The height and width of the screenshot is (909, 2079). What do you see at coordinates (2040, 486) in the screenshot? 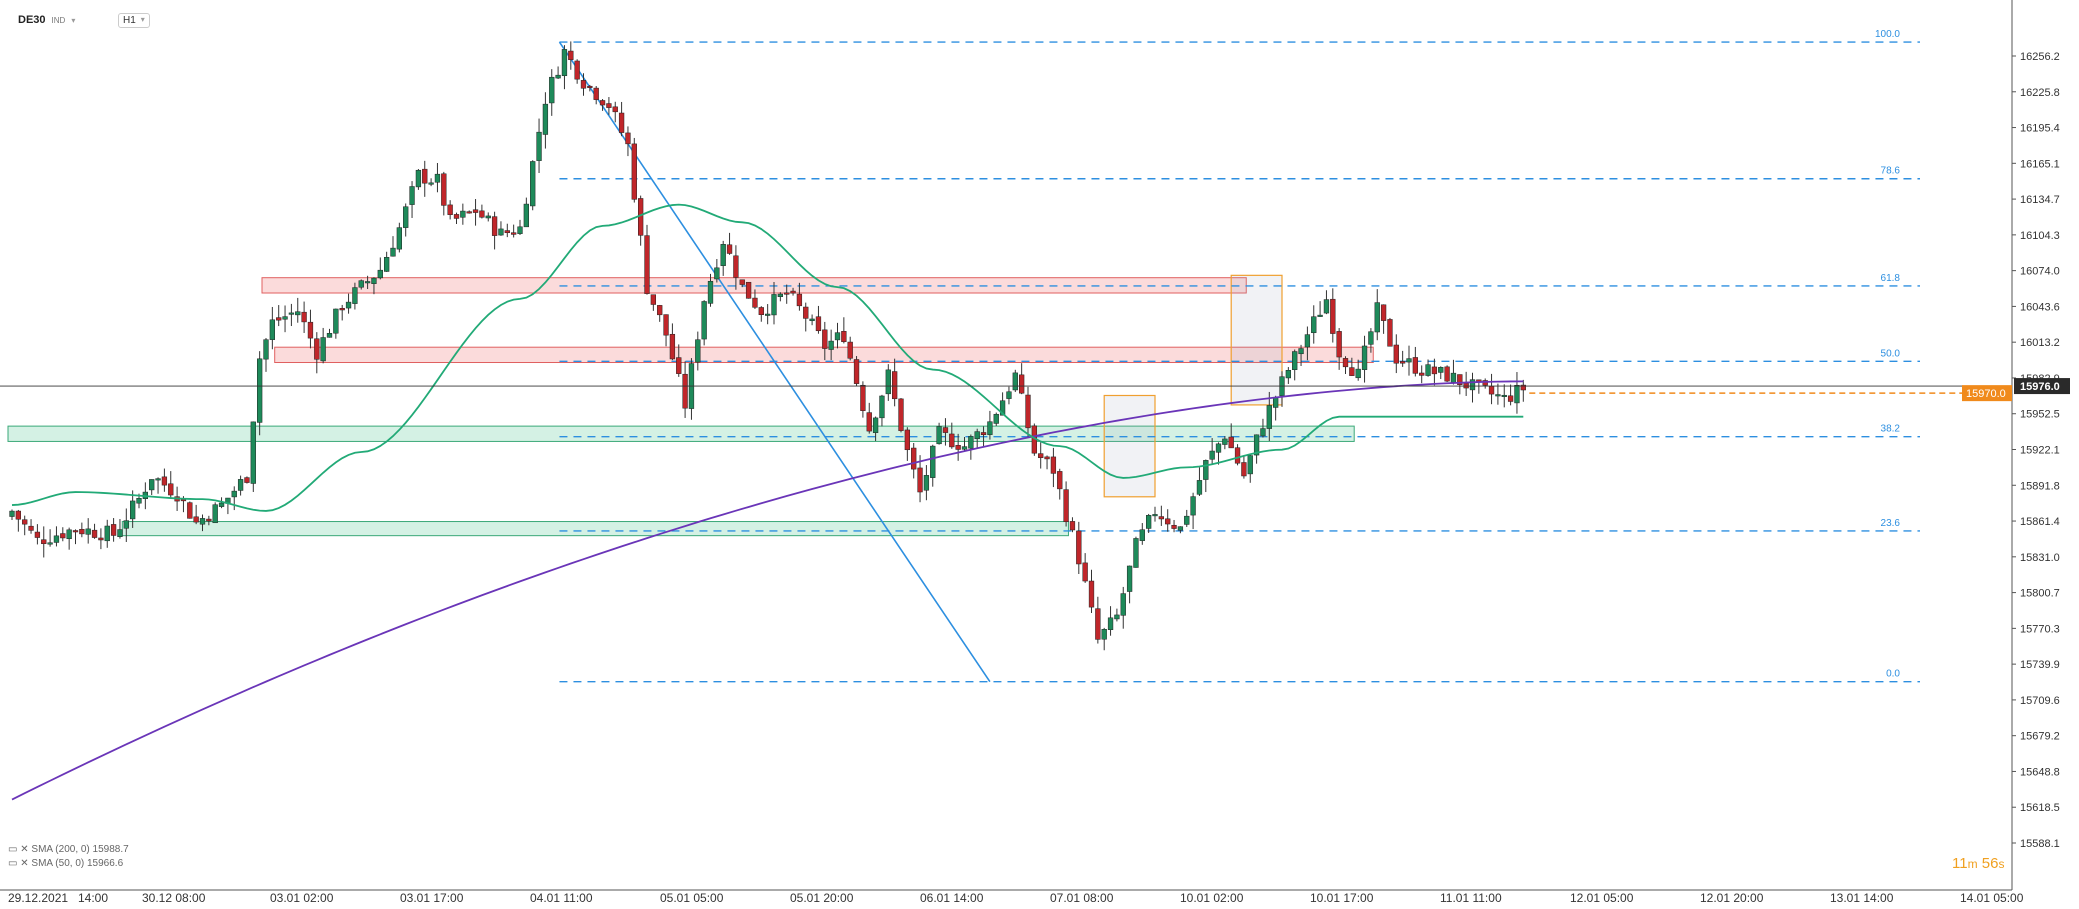
I see `y-tick-label: 15891.8` at bounding box center [2040, 486].